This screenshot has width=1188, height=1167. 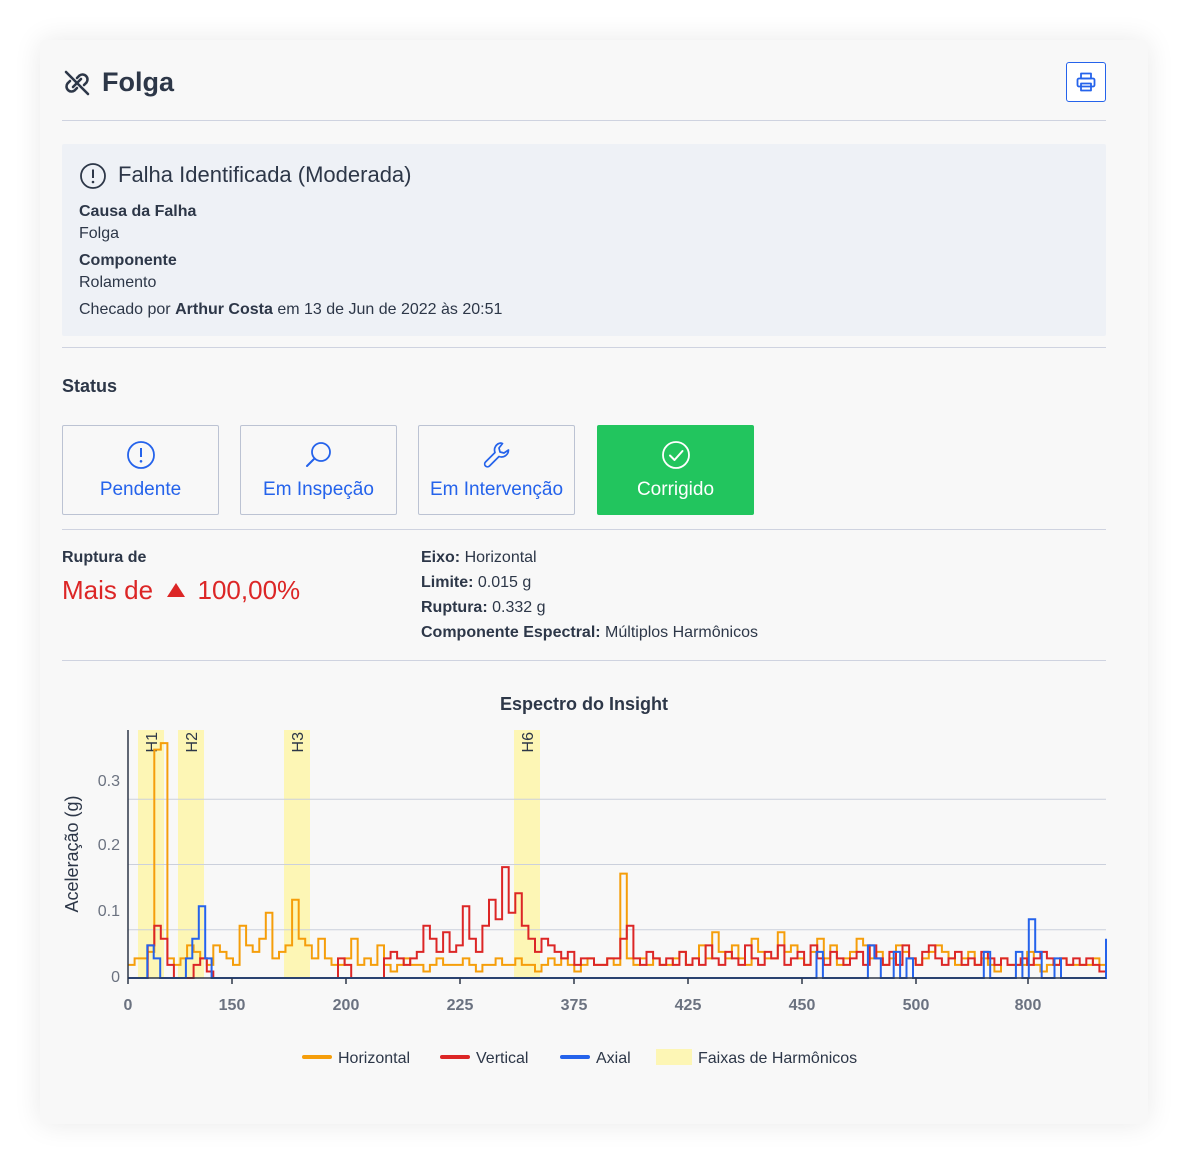 What do you see at coordinates (390, 309) in the screenshot?
I see `checked-suffix: em 13 de Jun de 2022 às 20:51` at bounding box center [390, 309].